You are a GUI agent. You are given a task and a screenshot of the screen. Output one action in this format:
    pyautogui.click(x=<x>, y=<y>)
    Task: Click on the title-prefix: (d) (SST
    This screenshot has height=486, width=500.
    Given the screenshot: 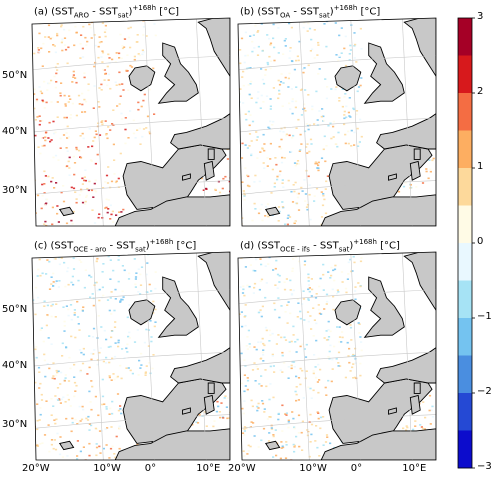 What is the action you would take?
    pyautogui.click(x=260, y=246)
    